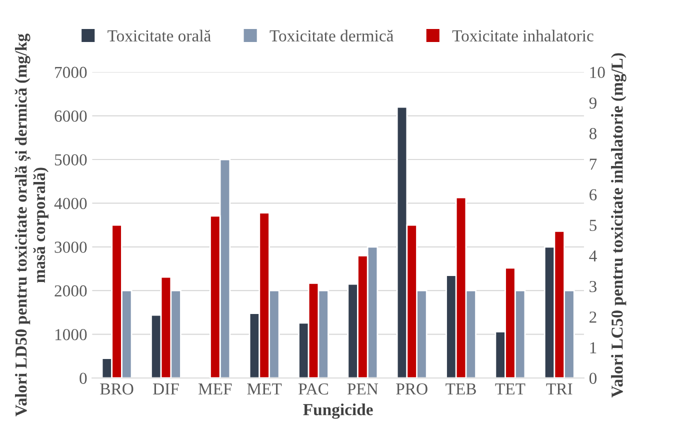  What do you see at coordinates (83, 378) in the screenshot?
I see `y-tick-label: 0` at bounding box center [83, 378].